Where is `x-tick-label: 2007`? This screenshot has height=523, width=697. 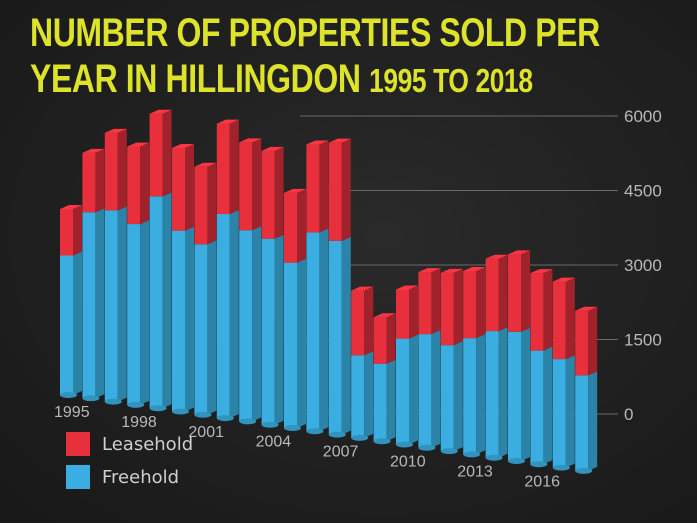
x-tick-label: 2007 is located at coordinates (341, 452).